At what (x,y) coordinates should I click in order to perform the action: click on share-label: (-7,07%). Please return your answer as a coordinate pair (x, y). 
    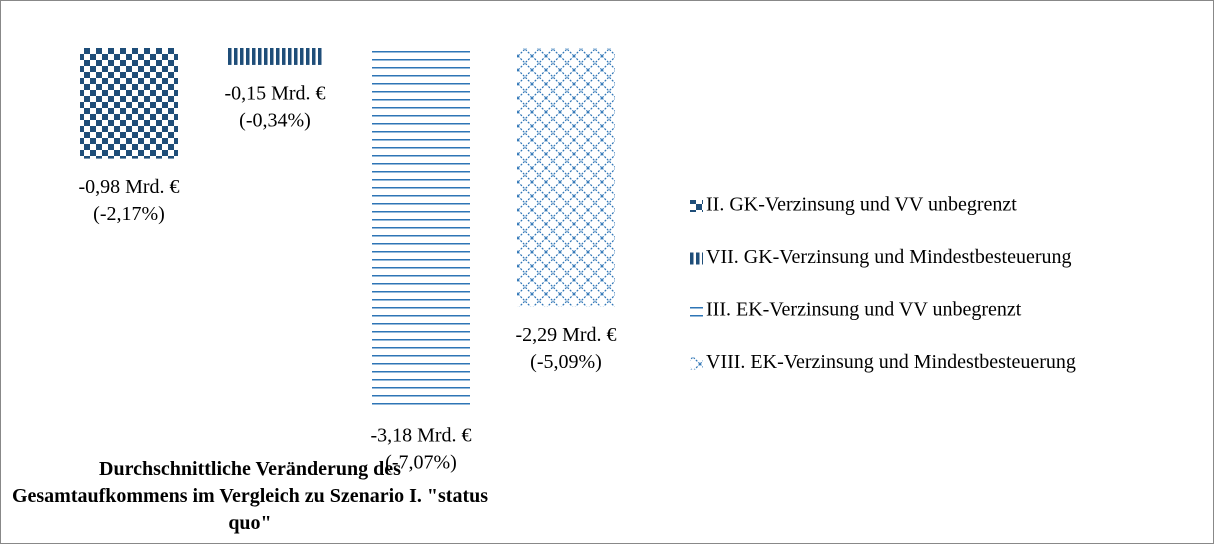
    Looking at the image, I should click on (421, 462).